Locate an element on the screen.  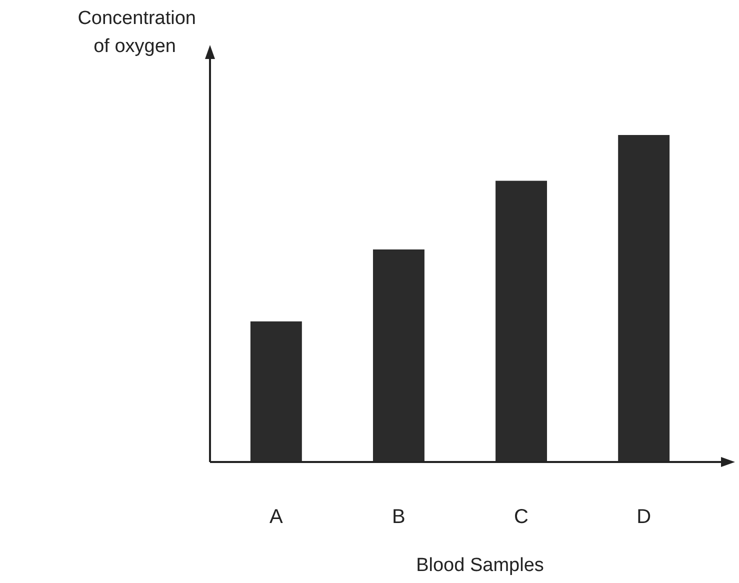
x-axis-title: Blood Samples is located at coordinates (480, 565).